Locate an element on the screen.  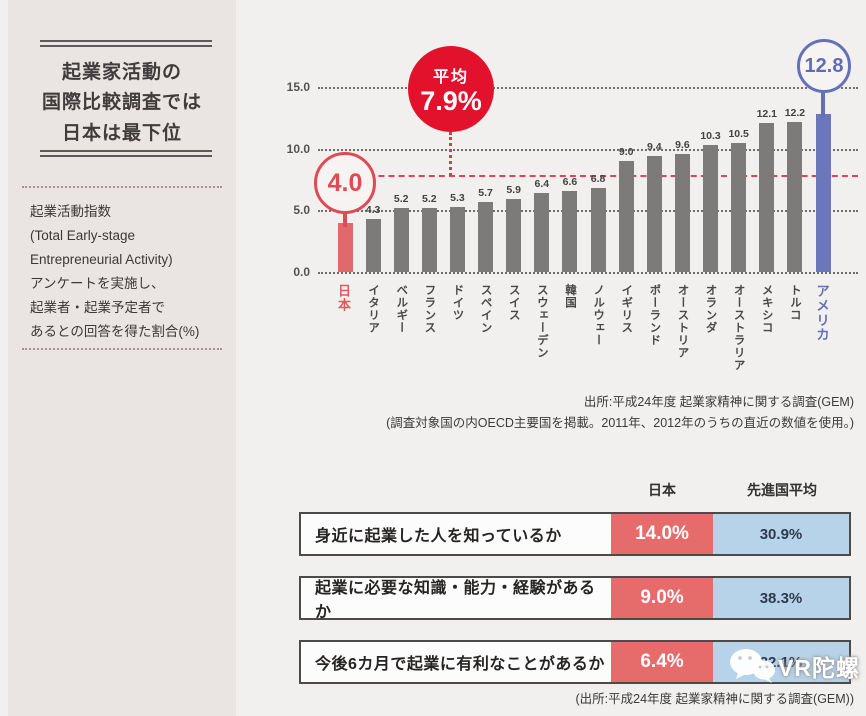
watermark: VR陀螺 is located at coordinates (793, 666).